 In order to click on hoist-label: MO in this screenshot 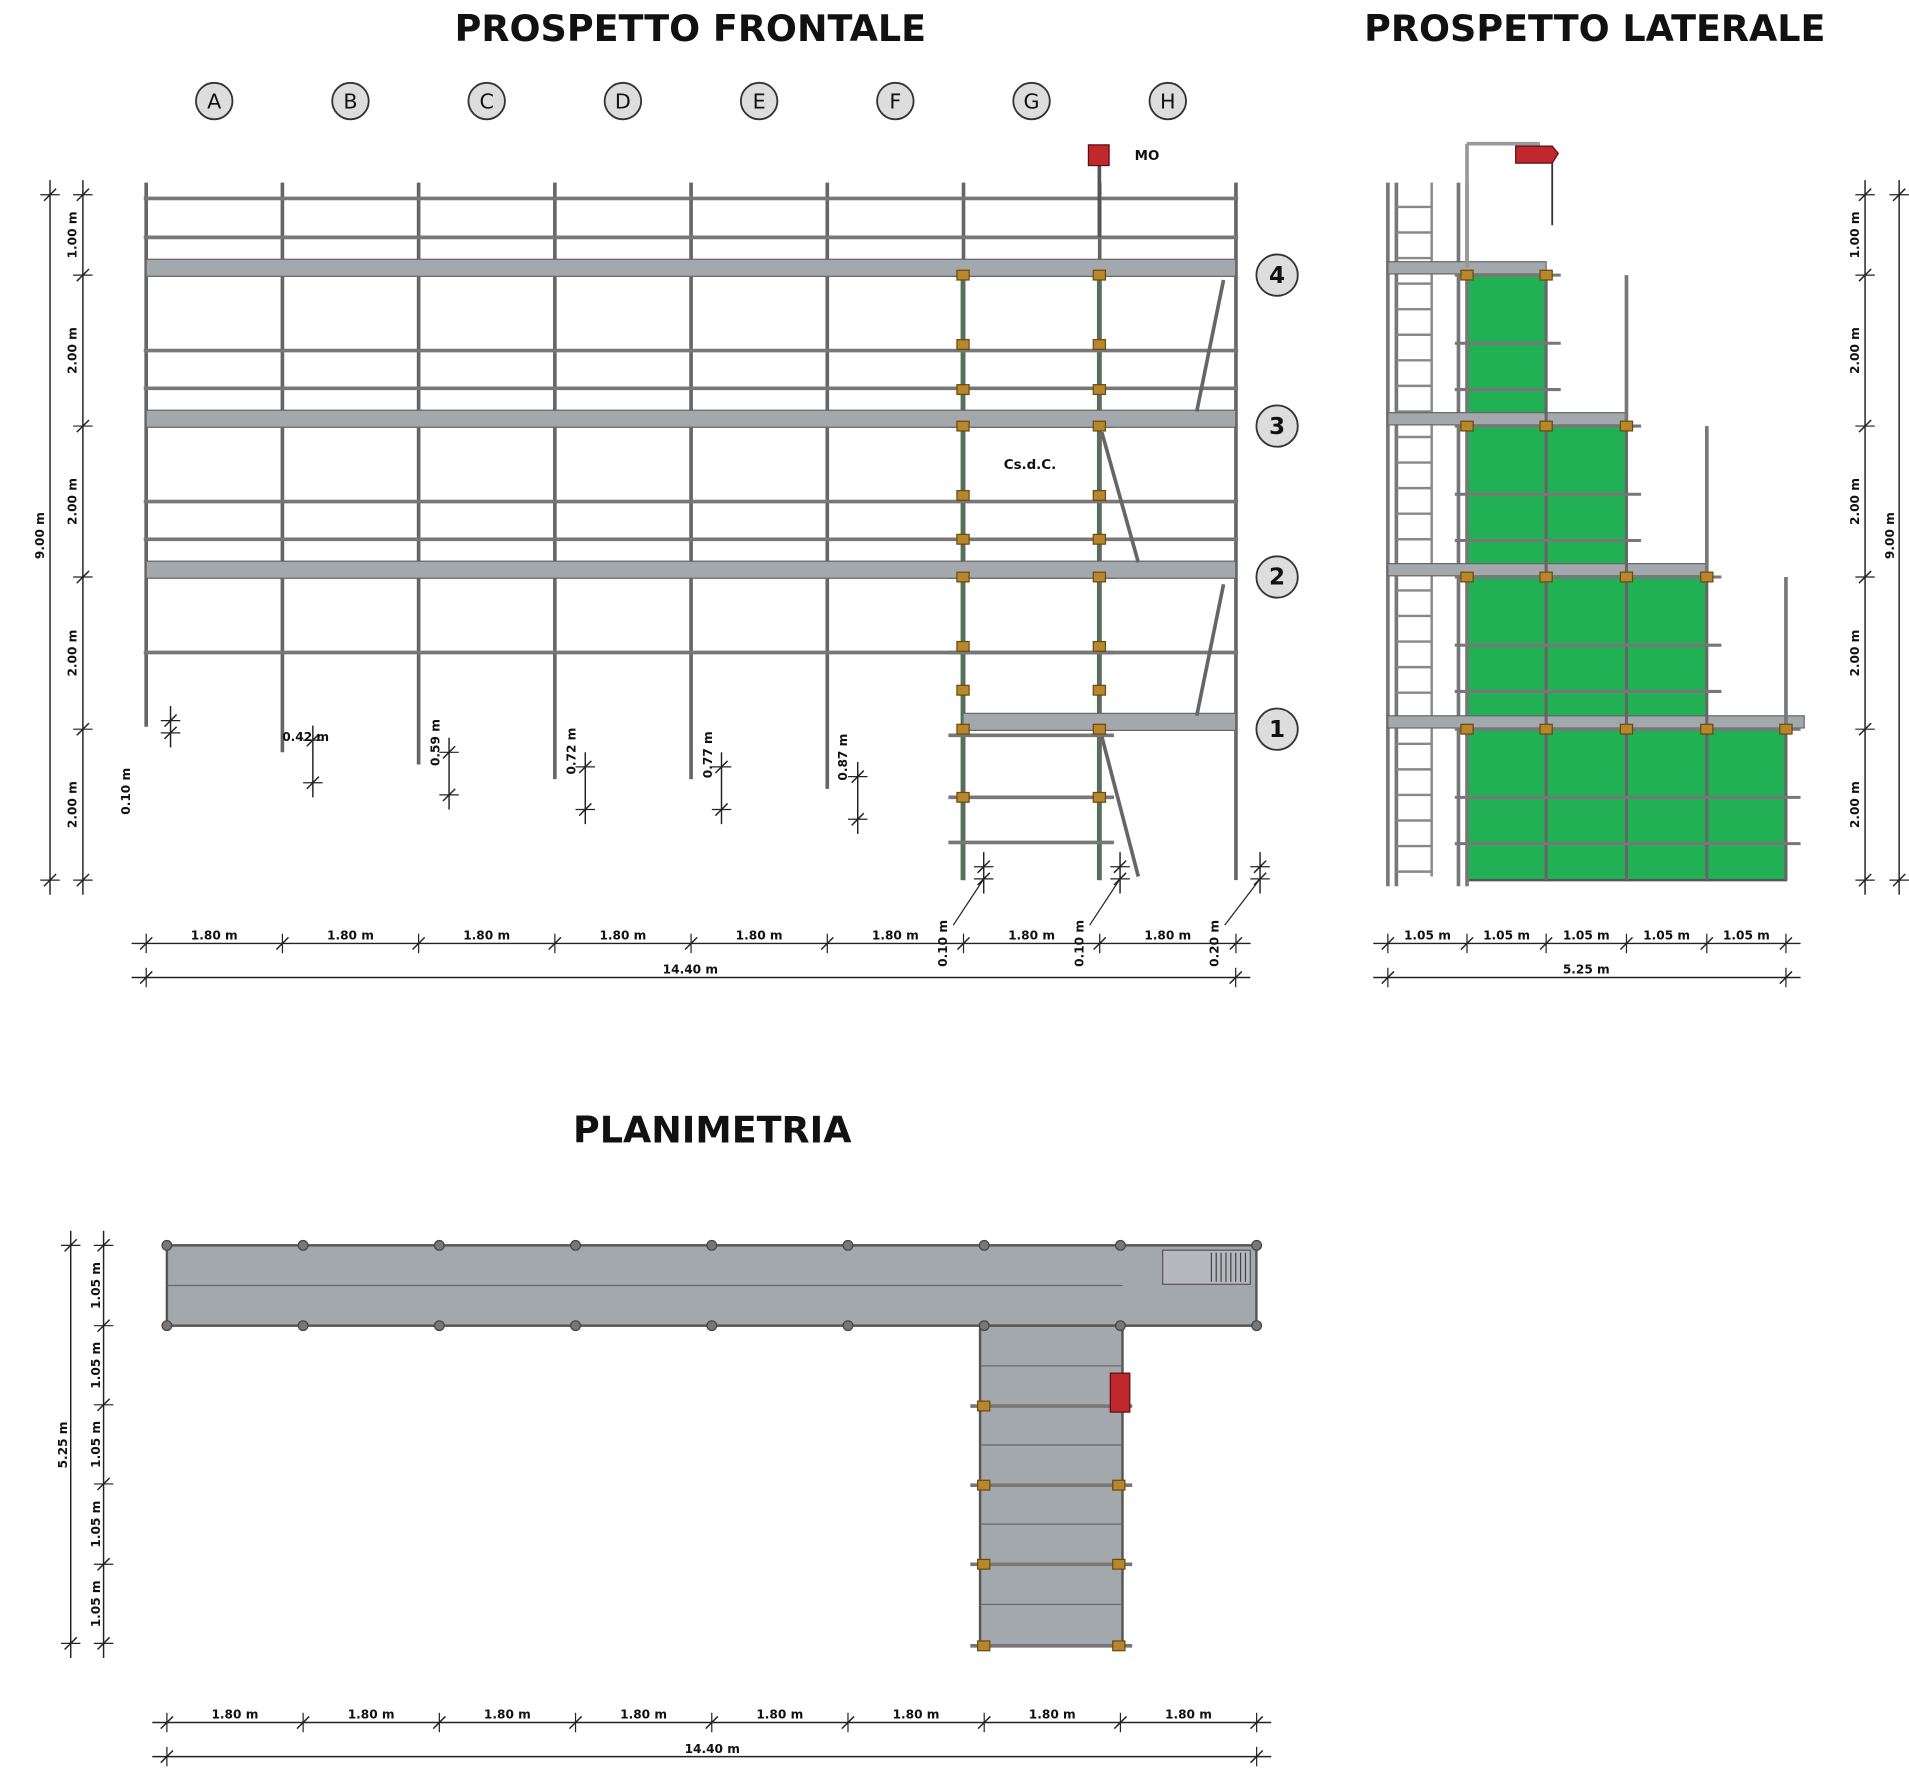, I will do `click(1147, 156)`.